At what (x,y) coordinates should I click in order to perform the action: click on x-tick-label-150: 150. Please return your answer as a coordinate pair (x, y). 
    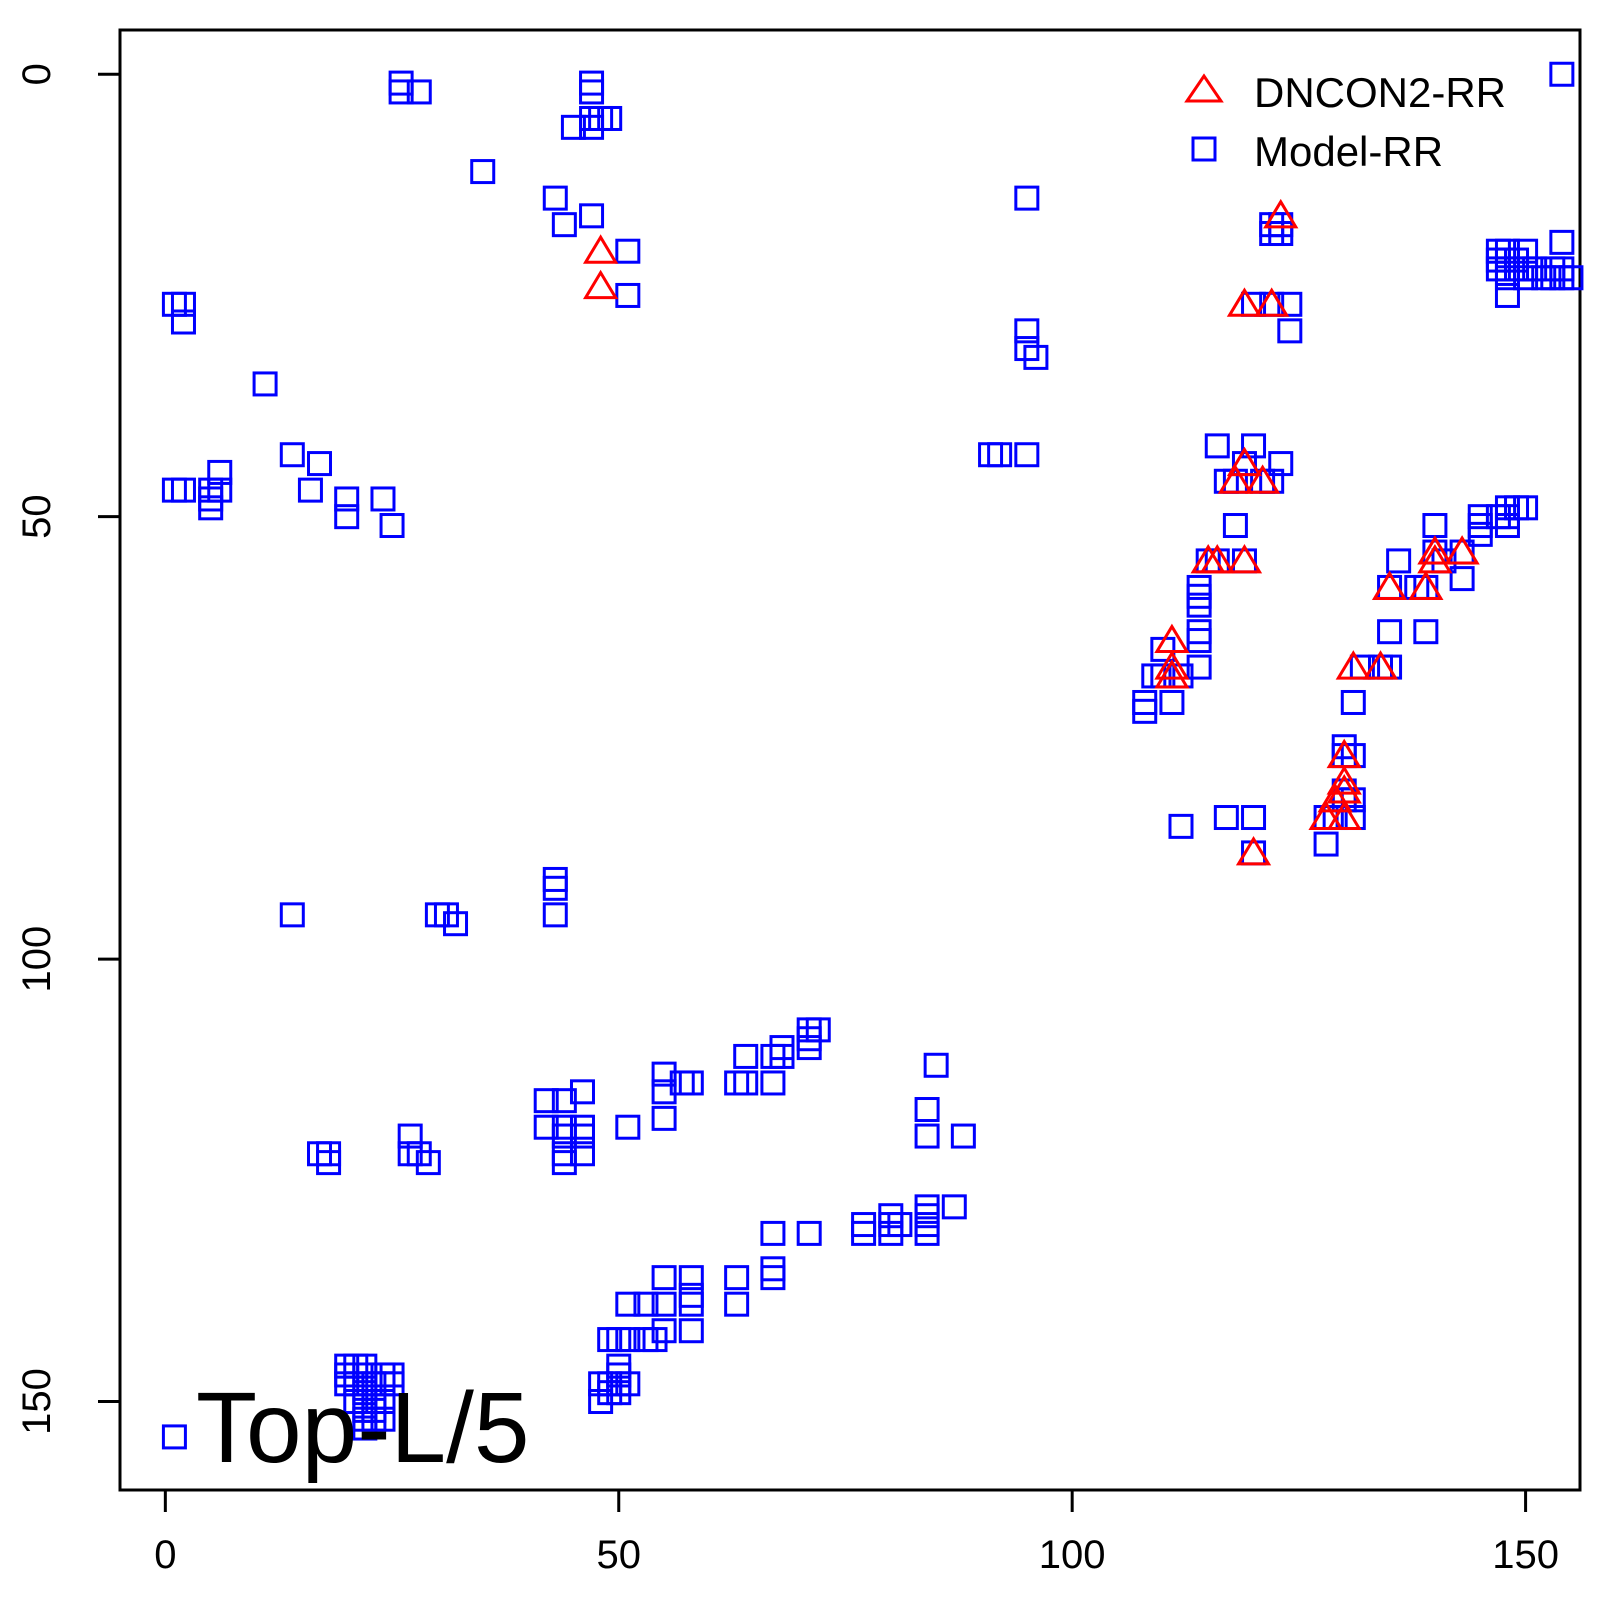
    Looking at the image, I should click on (1525, 1555).